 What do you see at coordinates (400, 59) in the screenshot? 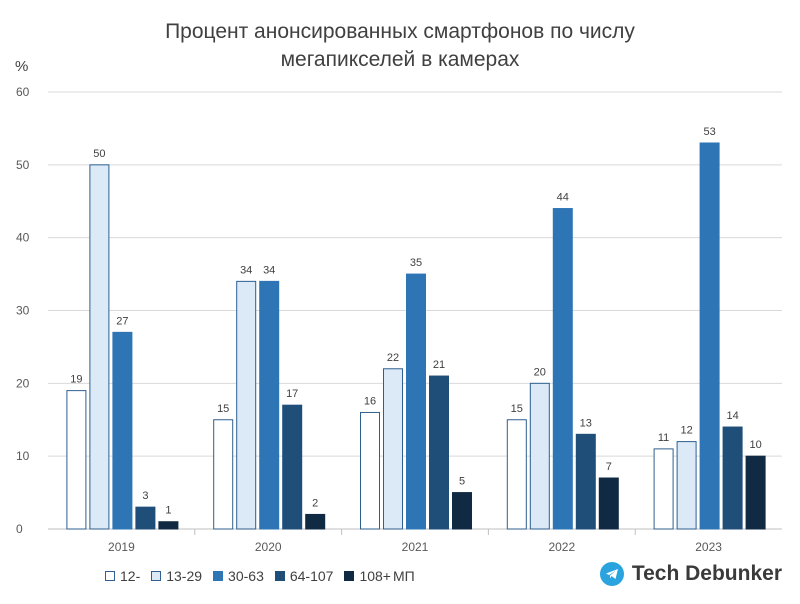
I see `chart-title-line-2: мегапикселей в камерах` at bounding box center [400, 59].